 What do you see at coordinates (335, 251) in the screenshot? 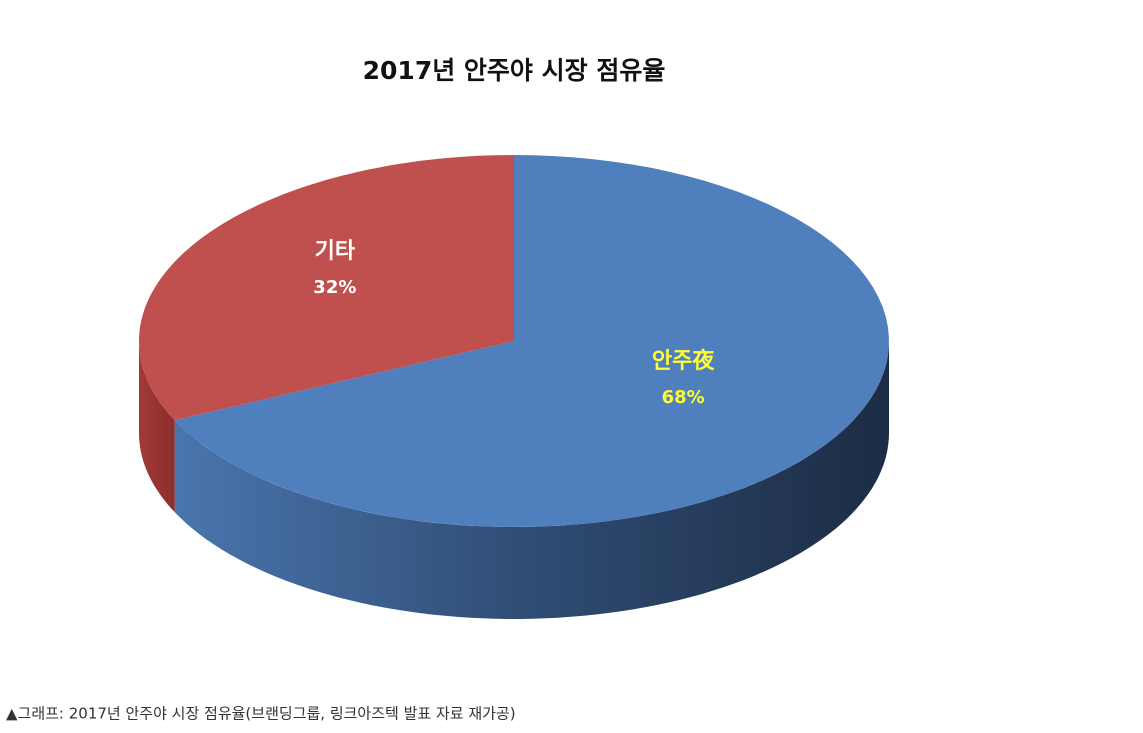
I see `slice-label: 기타` at bounding box center [335, 251].